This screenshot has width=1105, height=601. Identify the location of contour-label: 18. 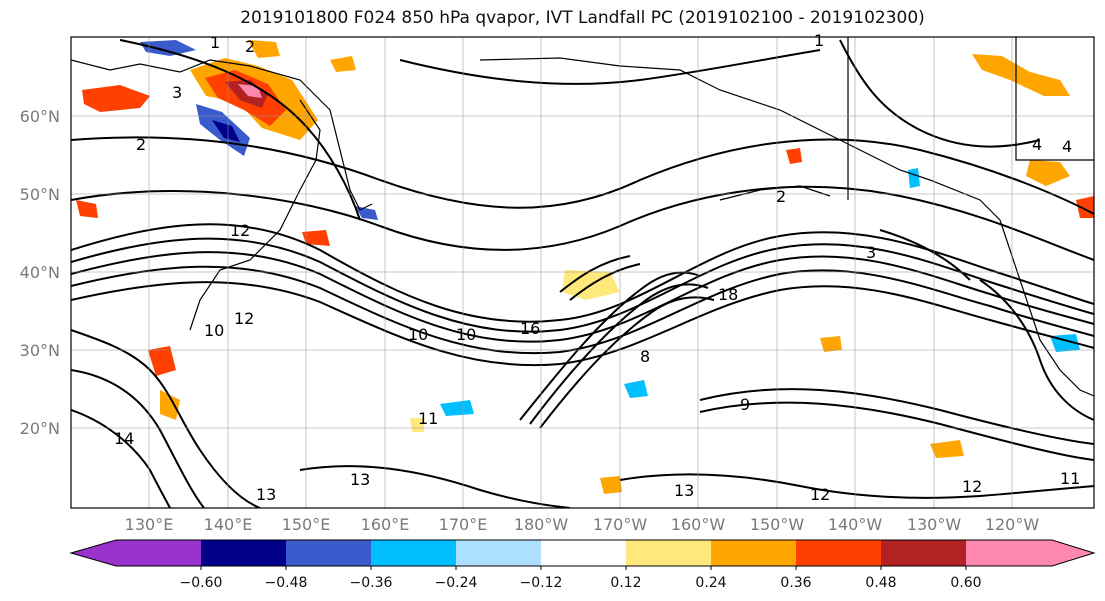
(728, 294).